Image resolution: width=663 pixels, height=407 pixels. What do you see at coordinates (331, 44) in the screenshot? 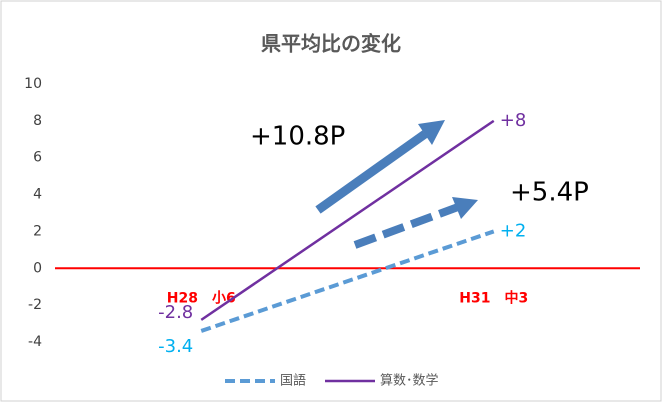
I see `chart-title: 県平均比の変化` at bounding box center [331, 44].